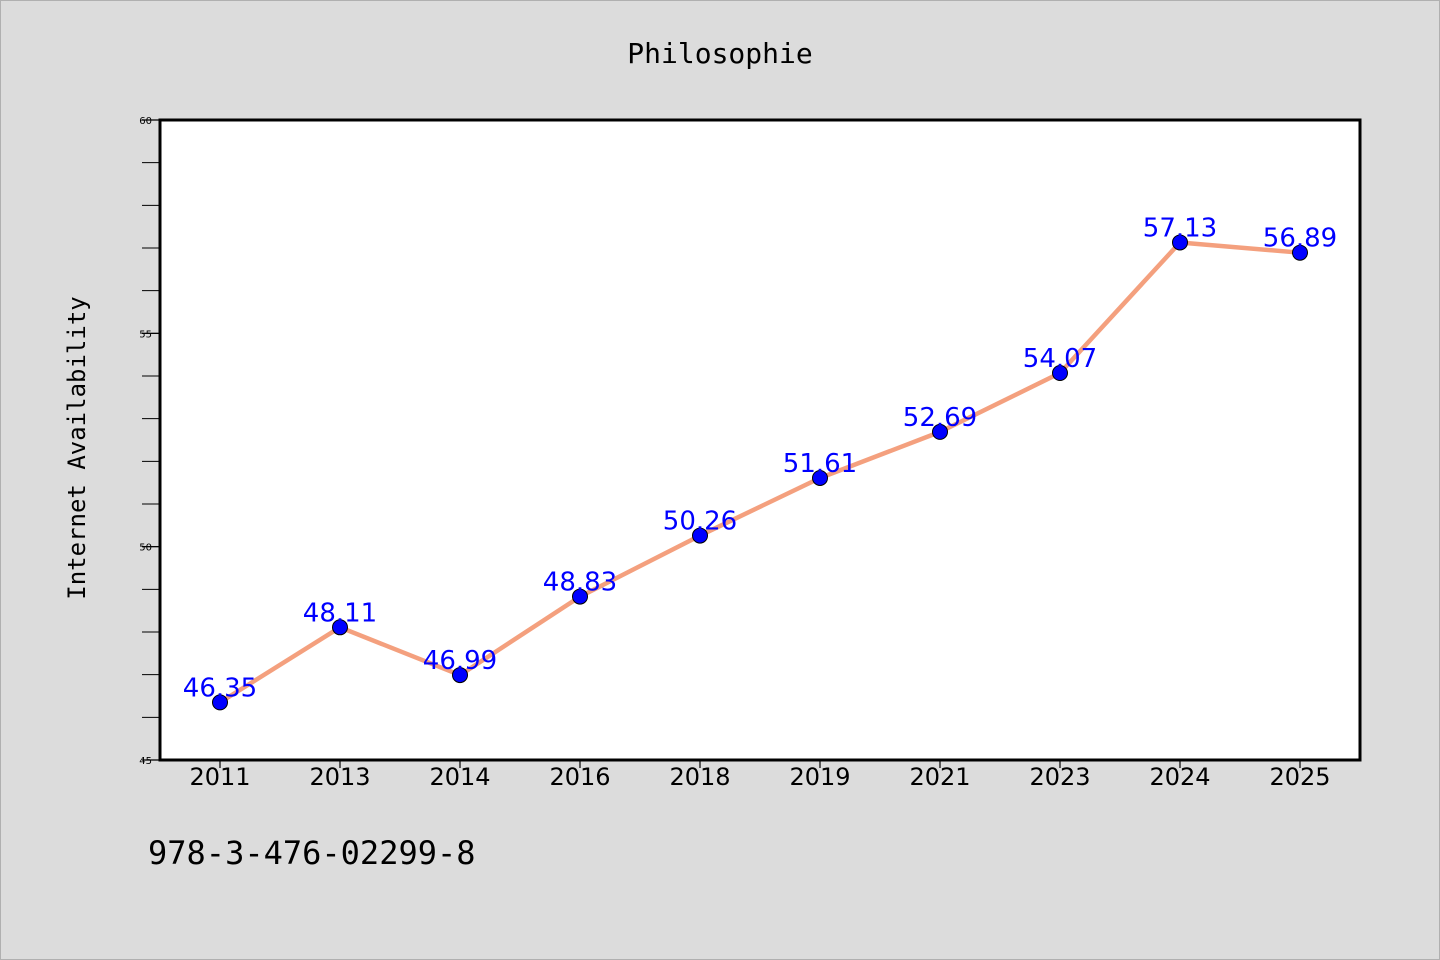 The image size is (1440, 960). Describe the element at coordinates (819, 777) in the screenshot. I see `x-tick-label: 2019` at that location.